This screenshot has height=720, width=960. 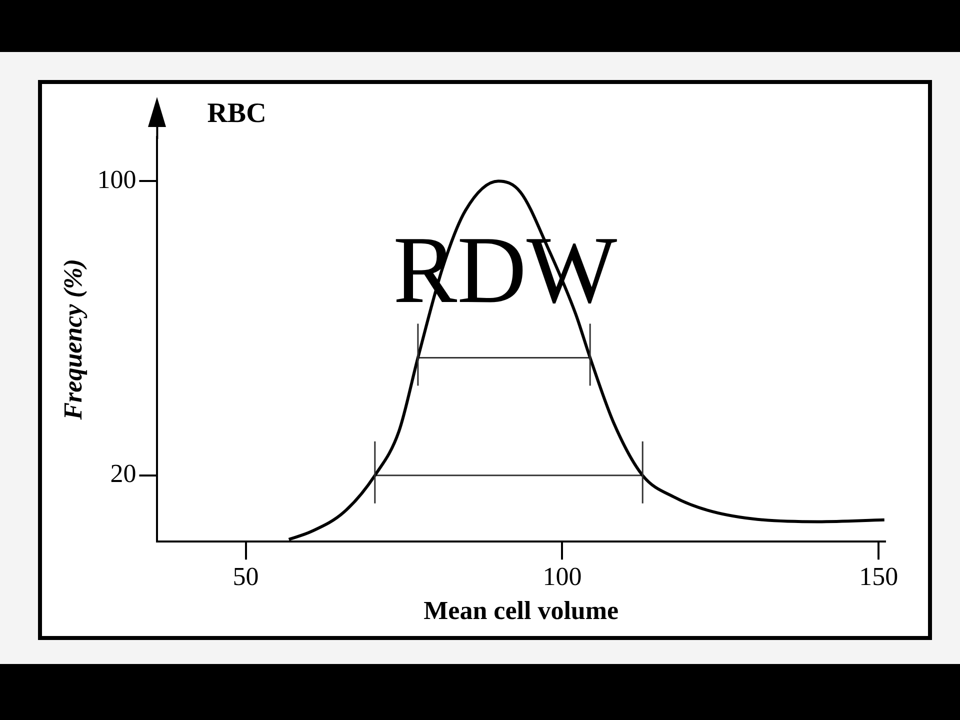 I want to click on y-axis-title: Frequency (%), so click(x=73, y=339).